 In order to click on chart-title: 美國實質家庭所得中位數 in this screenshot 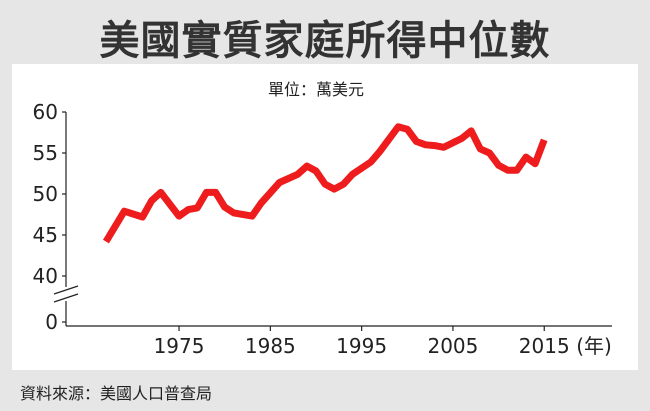, I will do `click(325, 41)`.